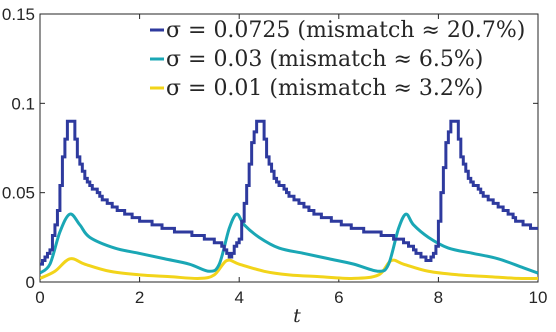  Describe the element at coordinates (297, 316) in the screenshot. I see `x-axis-label: t` at that location.